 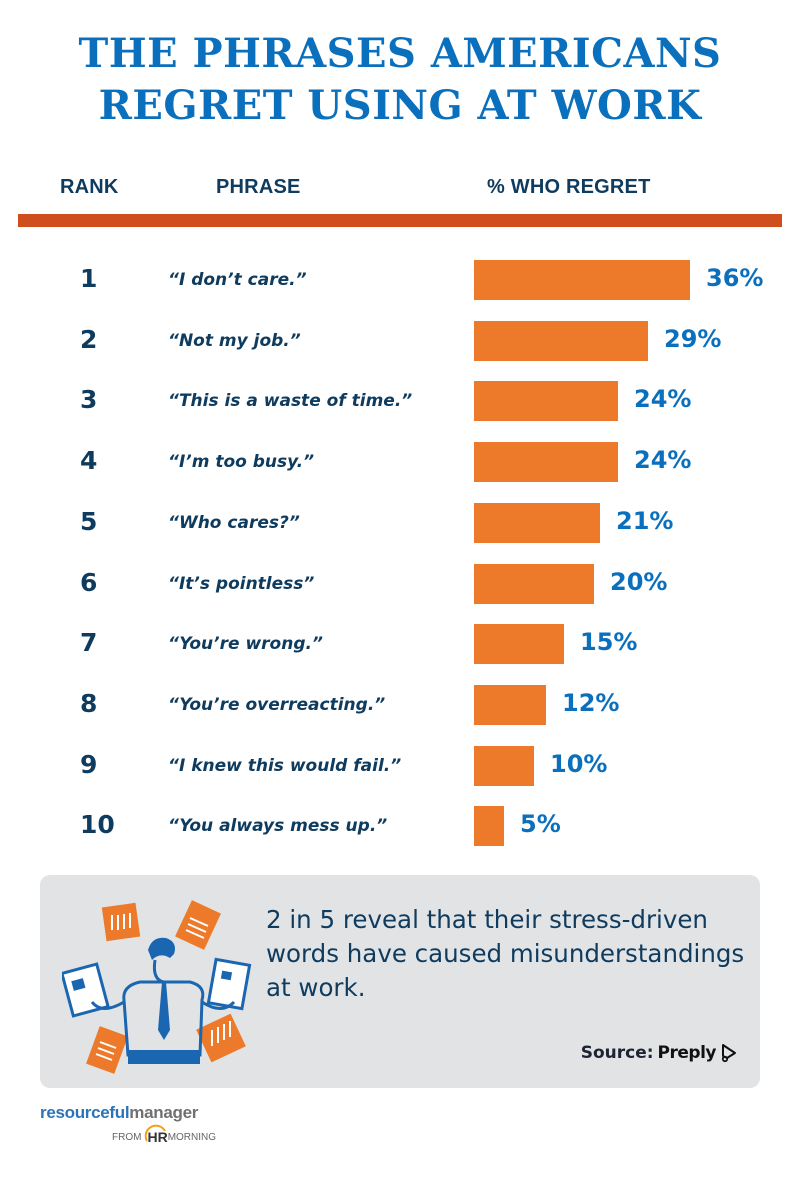 I want to click on rank-number: 9, so click(x=89, y=764).